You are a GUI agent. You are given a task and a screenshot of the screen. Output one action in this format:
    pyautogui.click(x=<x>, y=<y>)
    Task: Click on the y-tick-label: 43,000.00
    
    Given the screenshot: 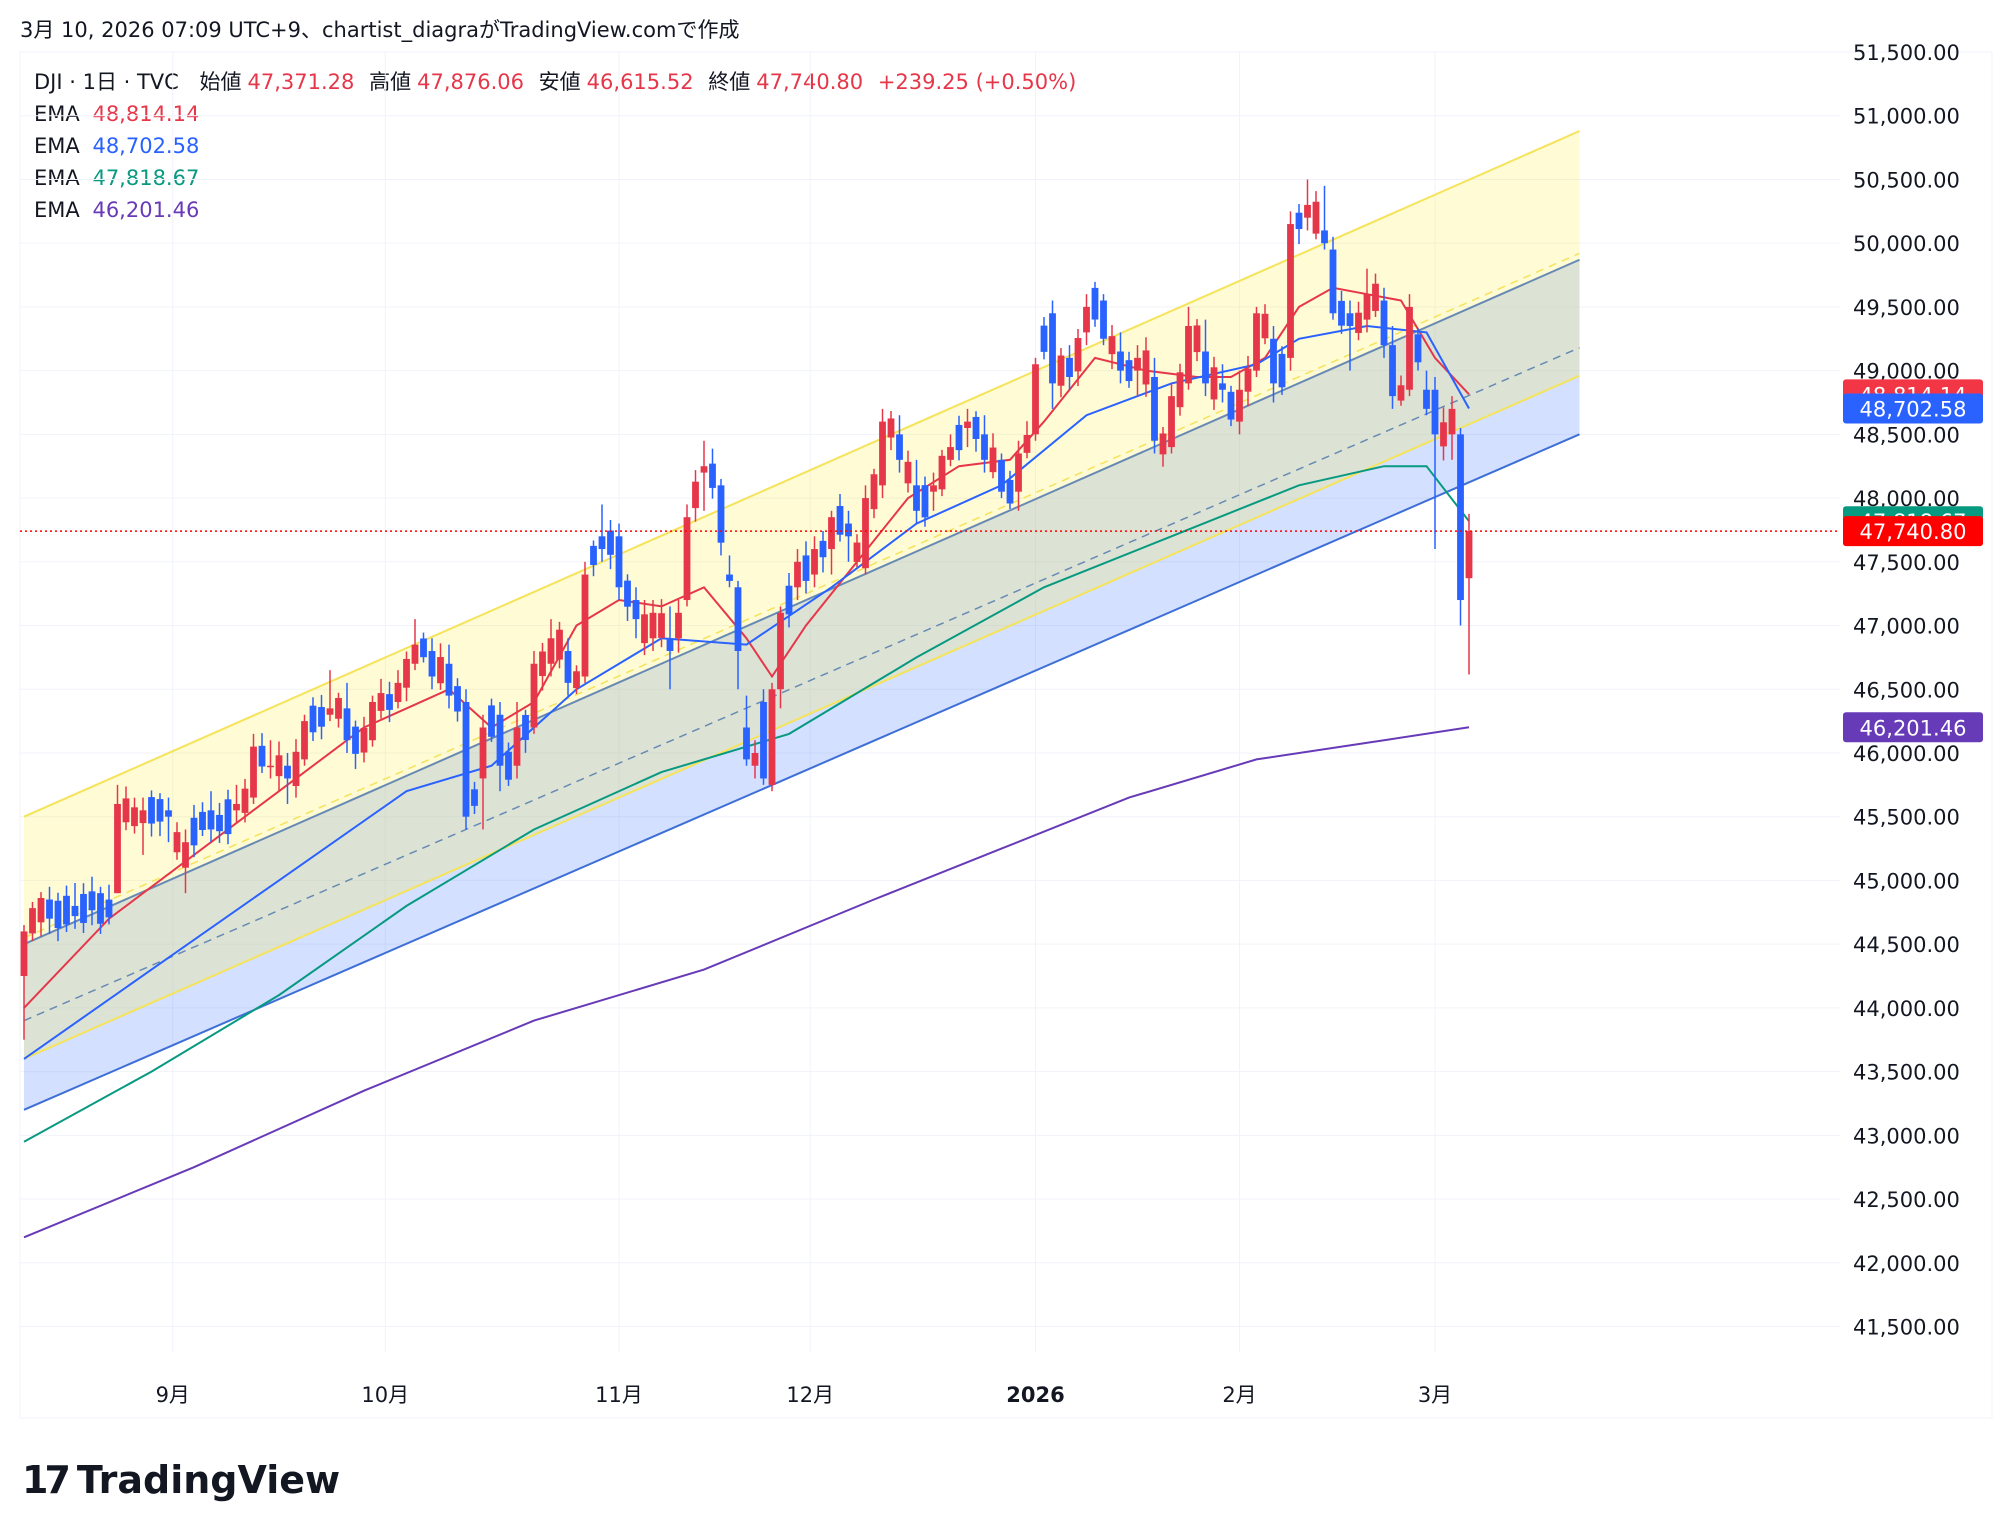 What is the action you would take?
    pyautogui.click(x=1906, y=1136)
    